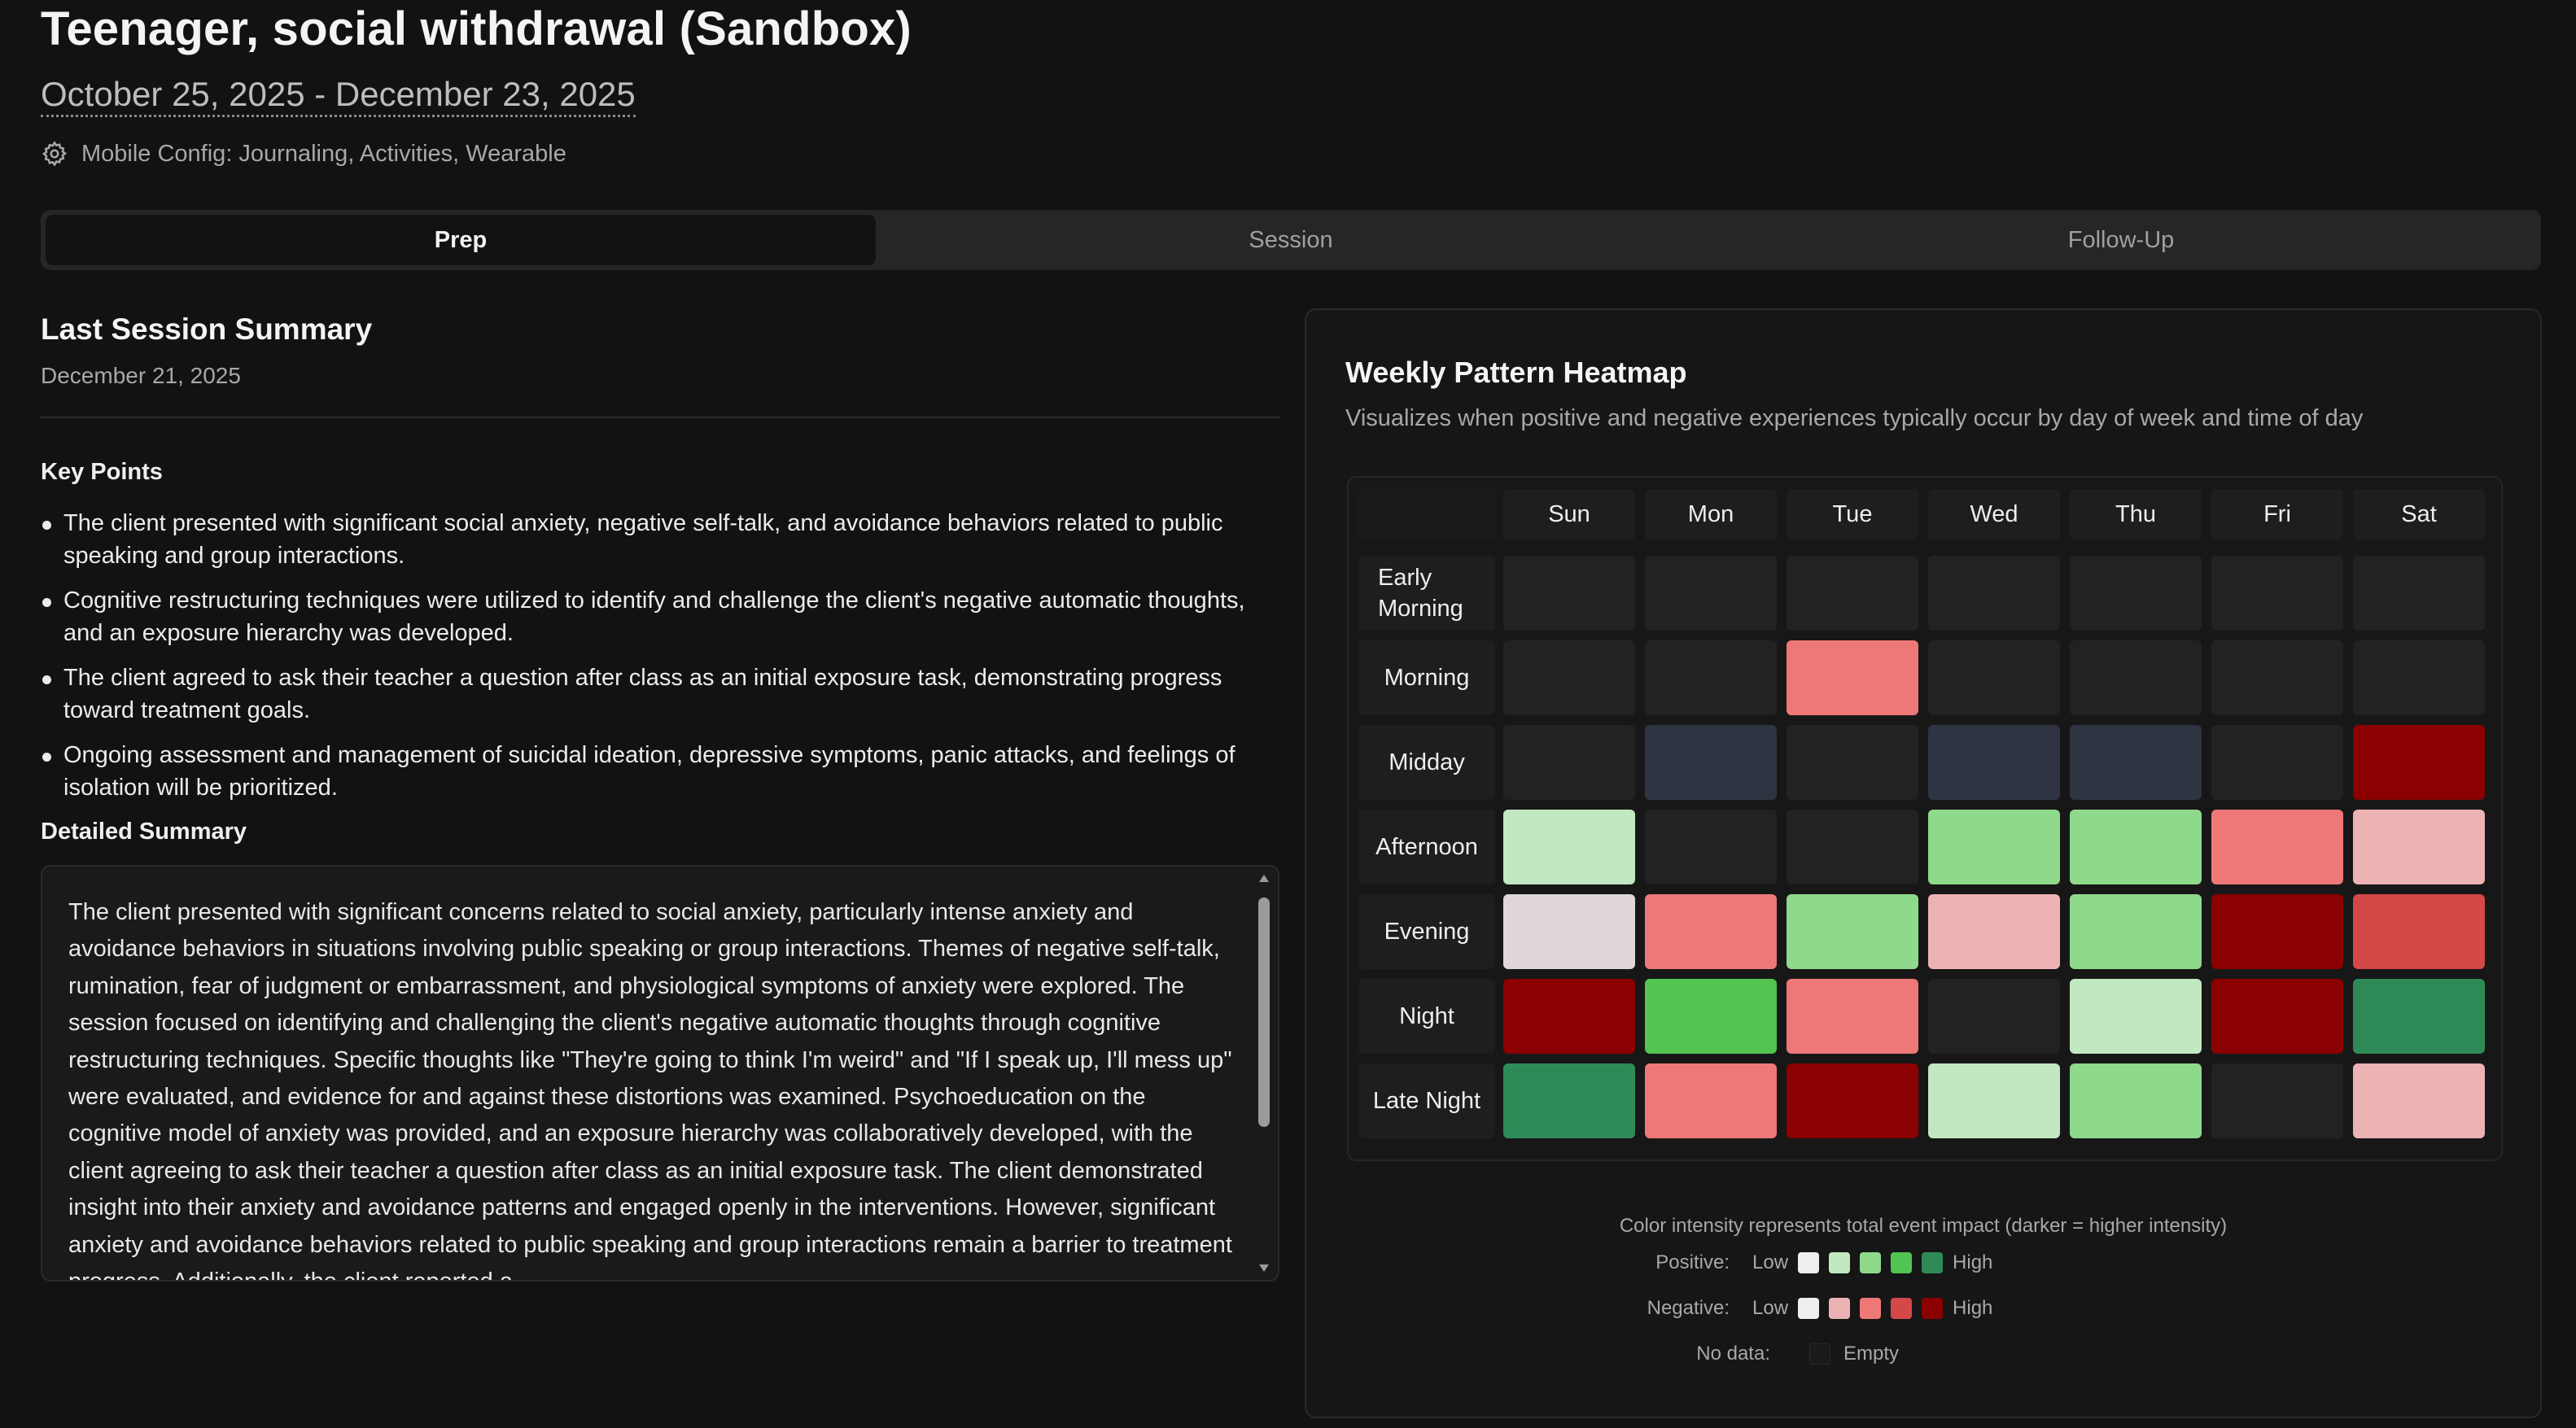 The width and height of the screenshot is (2576, 1428). Describe the element at coordinates (660, 418) in the screenshot. I see `divider` at that location.